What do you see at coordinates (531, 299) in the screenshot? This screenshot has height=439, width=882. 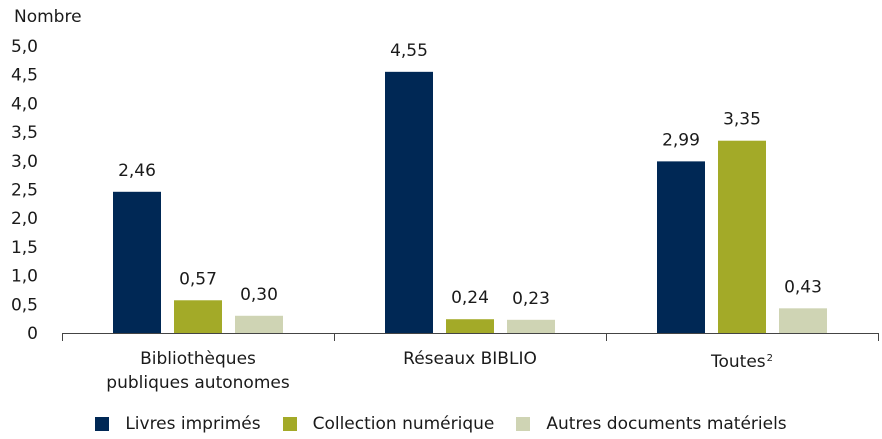 I see `data-label: 0,23` at bounding box center [531, 299].